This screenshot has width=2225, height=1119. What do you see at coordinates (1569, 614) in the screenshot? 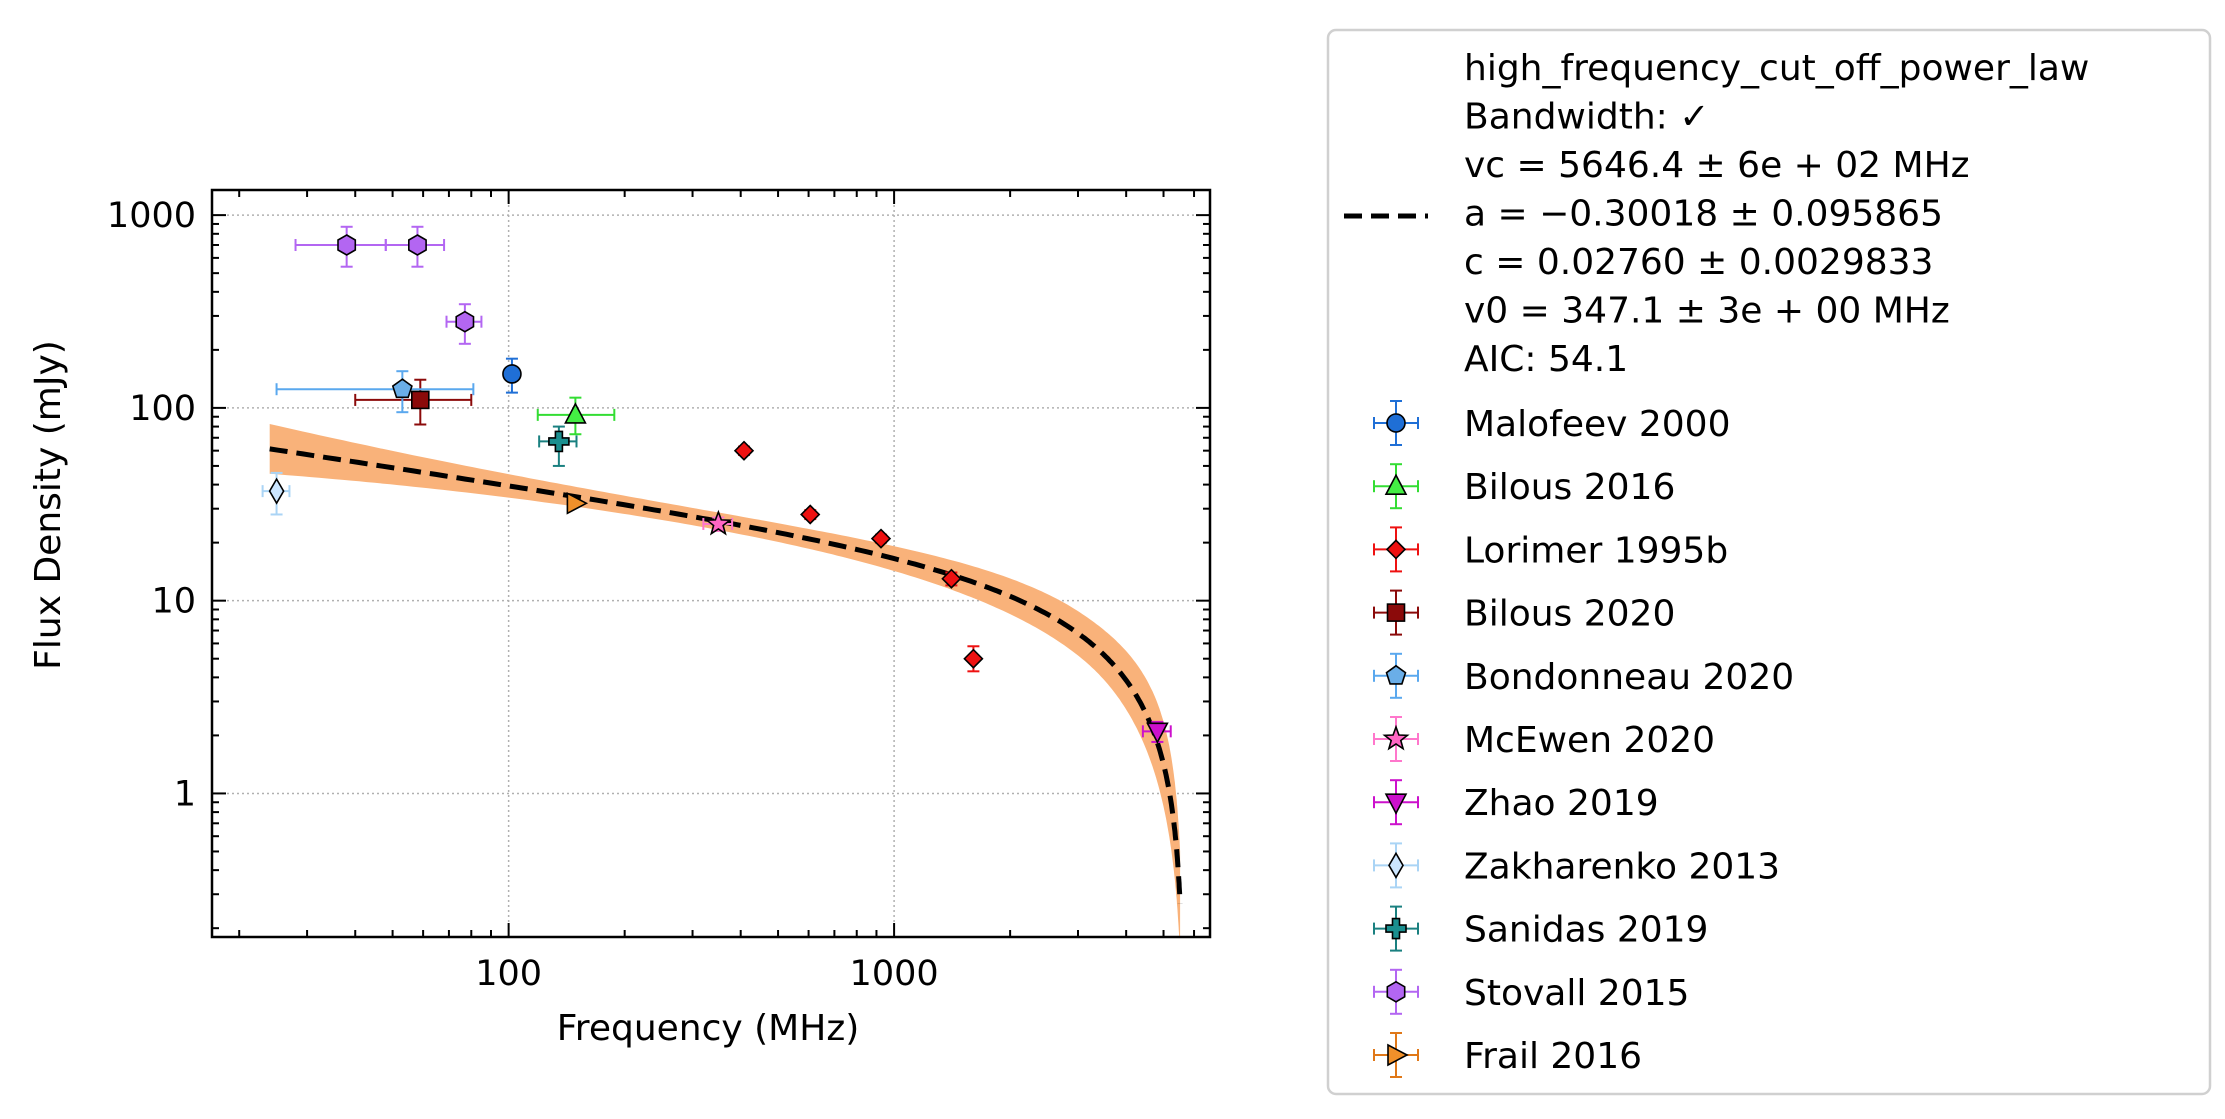
I see `legend-label: Bilous 2020` at bounding box center [1569, 614].